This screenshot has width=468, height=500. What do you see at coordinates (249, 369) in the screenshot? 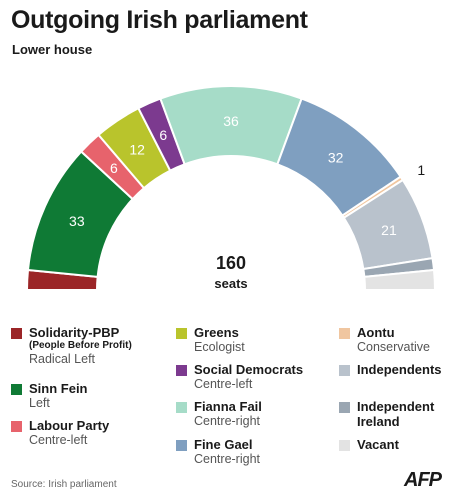
I see `legend-name: Social Democrats` at bounding box center [249, 369].